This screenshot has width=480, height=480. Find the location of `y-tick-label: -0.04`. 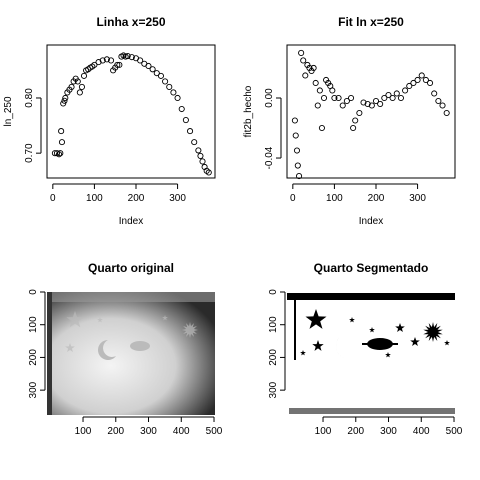

y-tick-label: -0.04 is located at coordinates (269, 157).